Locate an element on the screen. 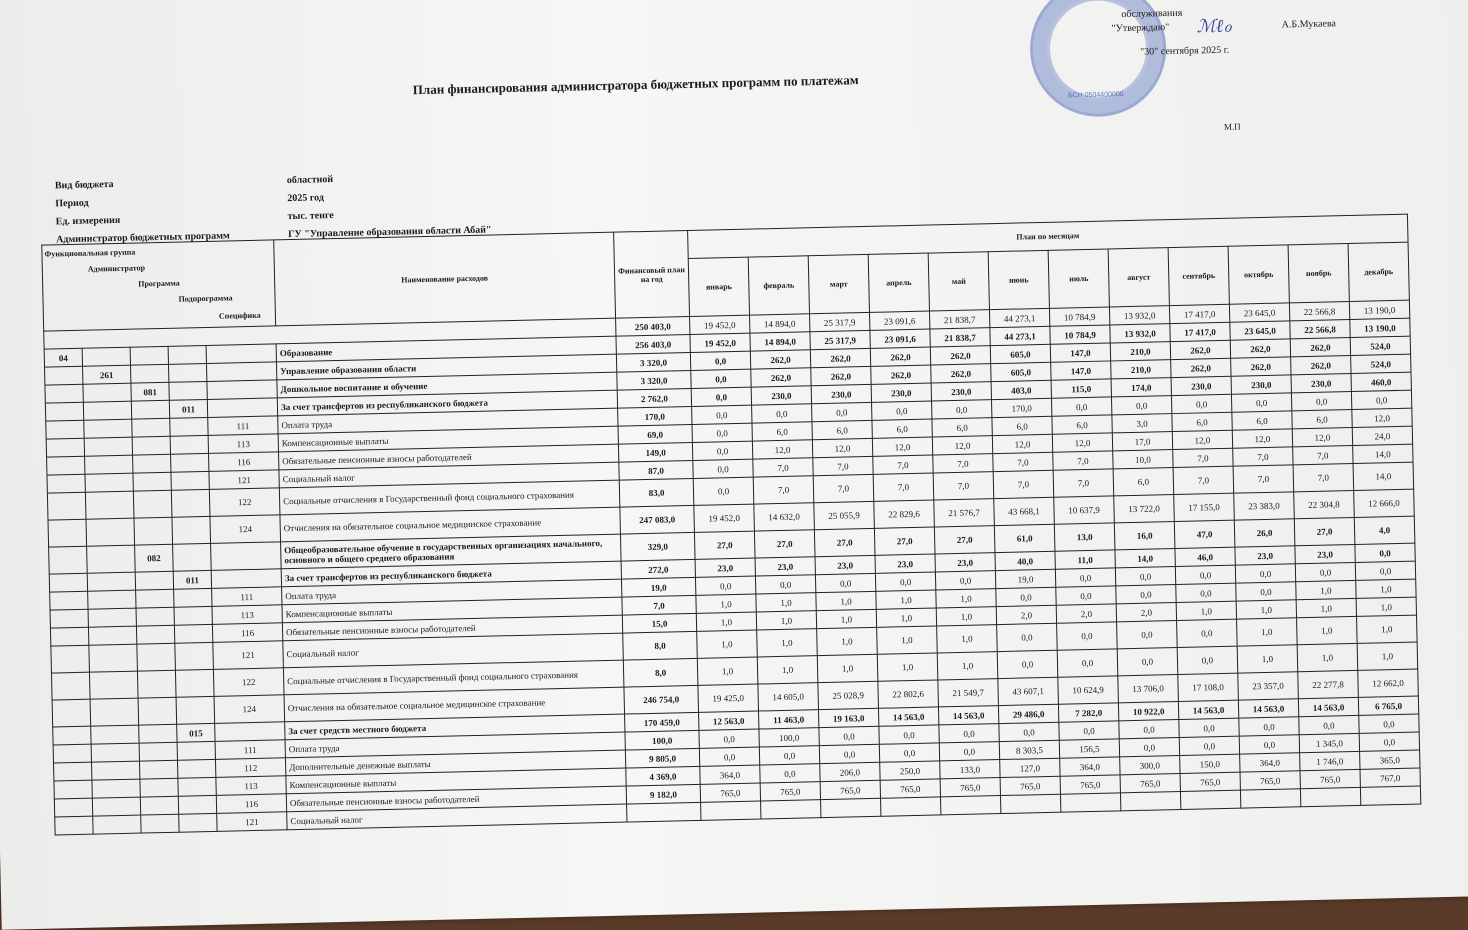  signatory-name: А.Б.Мукаева is located at coordinates (1309, 24).